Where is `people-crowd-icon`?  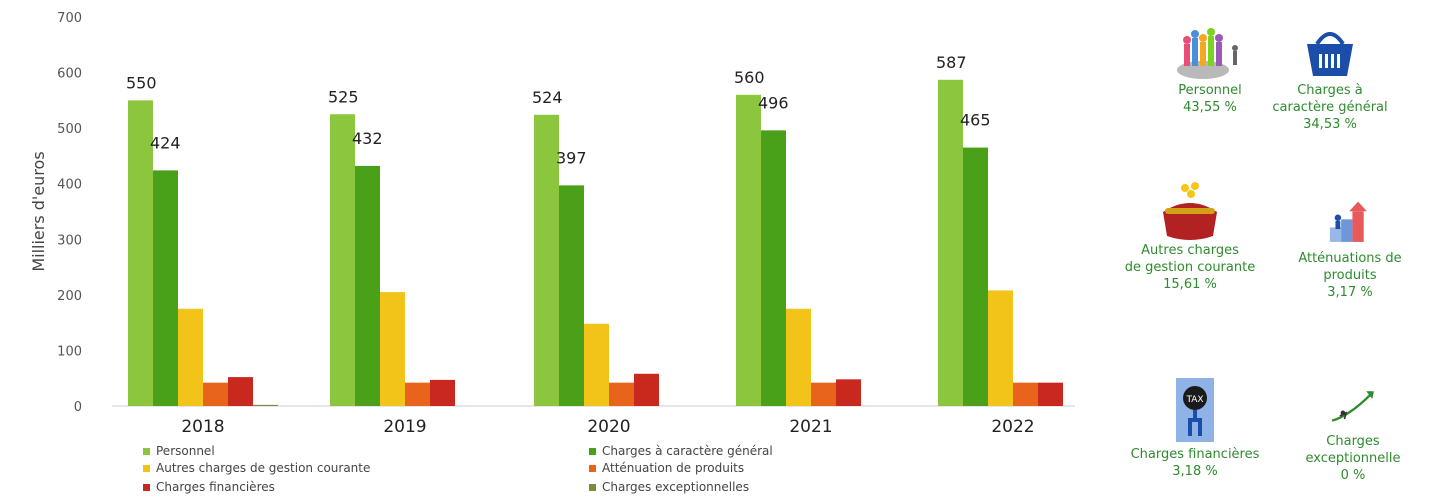
people-crowd-icon is located at coordinates (1207, 53).